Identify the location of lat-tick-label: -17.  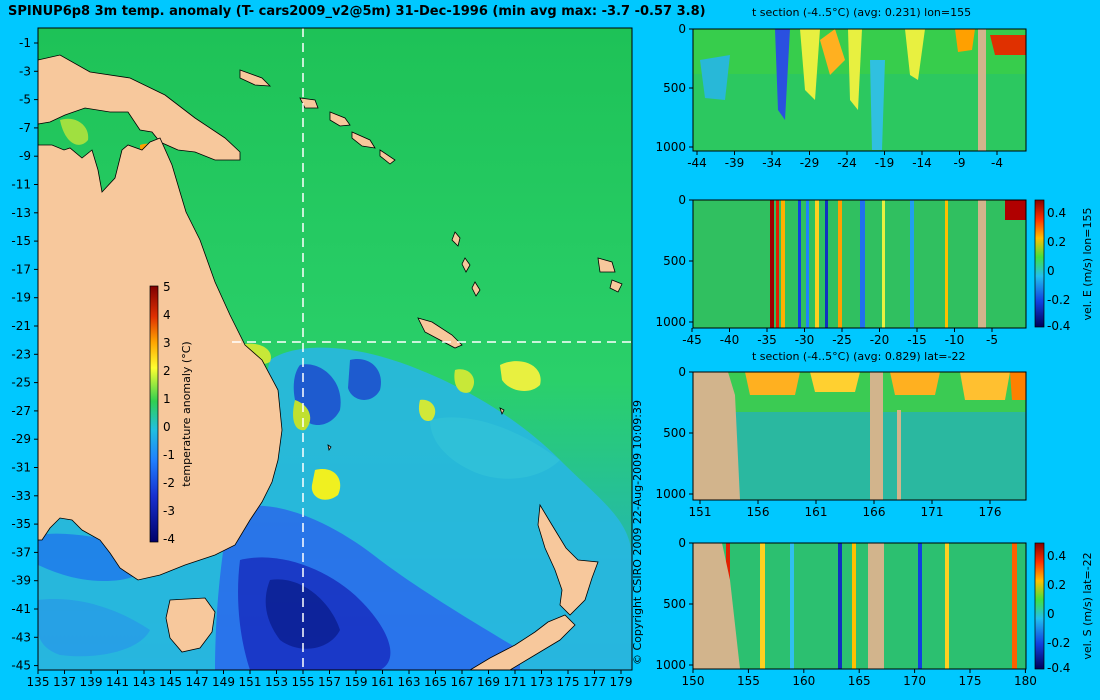
(21, 269).